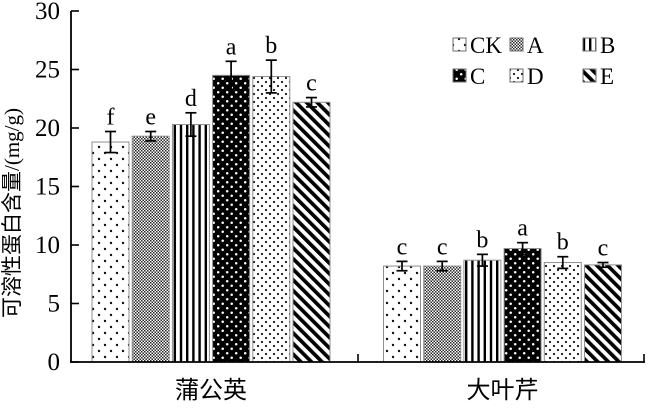  Describe the element at coordinates (533, 61) in the screenshot. I see `legend: CK A B C D E` at that location.